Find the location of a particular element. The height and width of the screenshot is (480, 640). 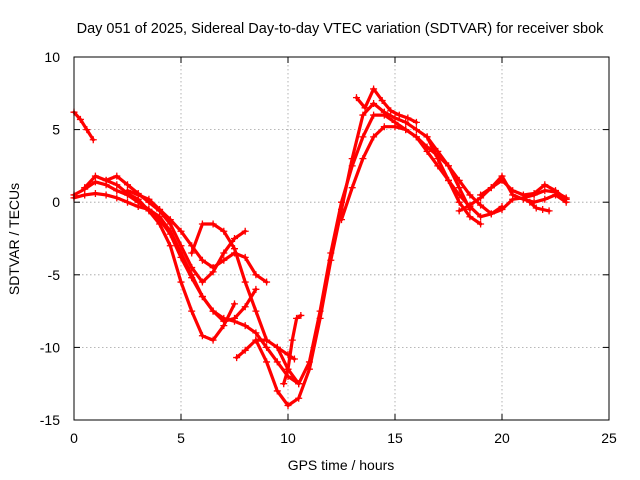

y-tick-label: -15 is located at coordinates (50, 420).